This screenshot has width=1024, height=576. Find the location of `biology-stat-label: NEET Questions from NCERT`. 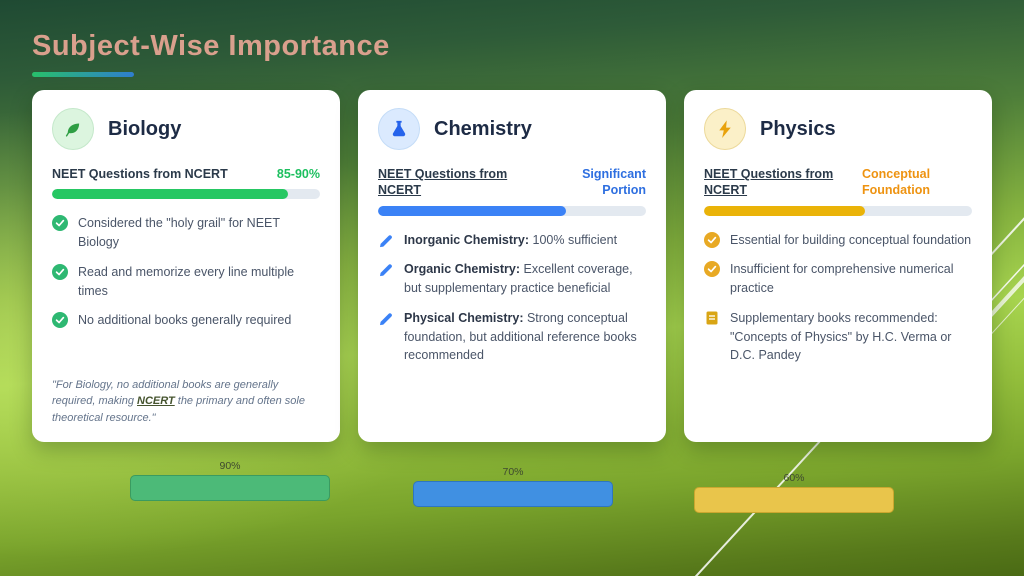

biology-stat-label: NEET Questions from NCERT is located at coordinates (140, 174).